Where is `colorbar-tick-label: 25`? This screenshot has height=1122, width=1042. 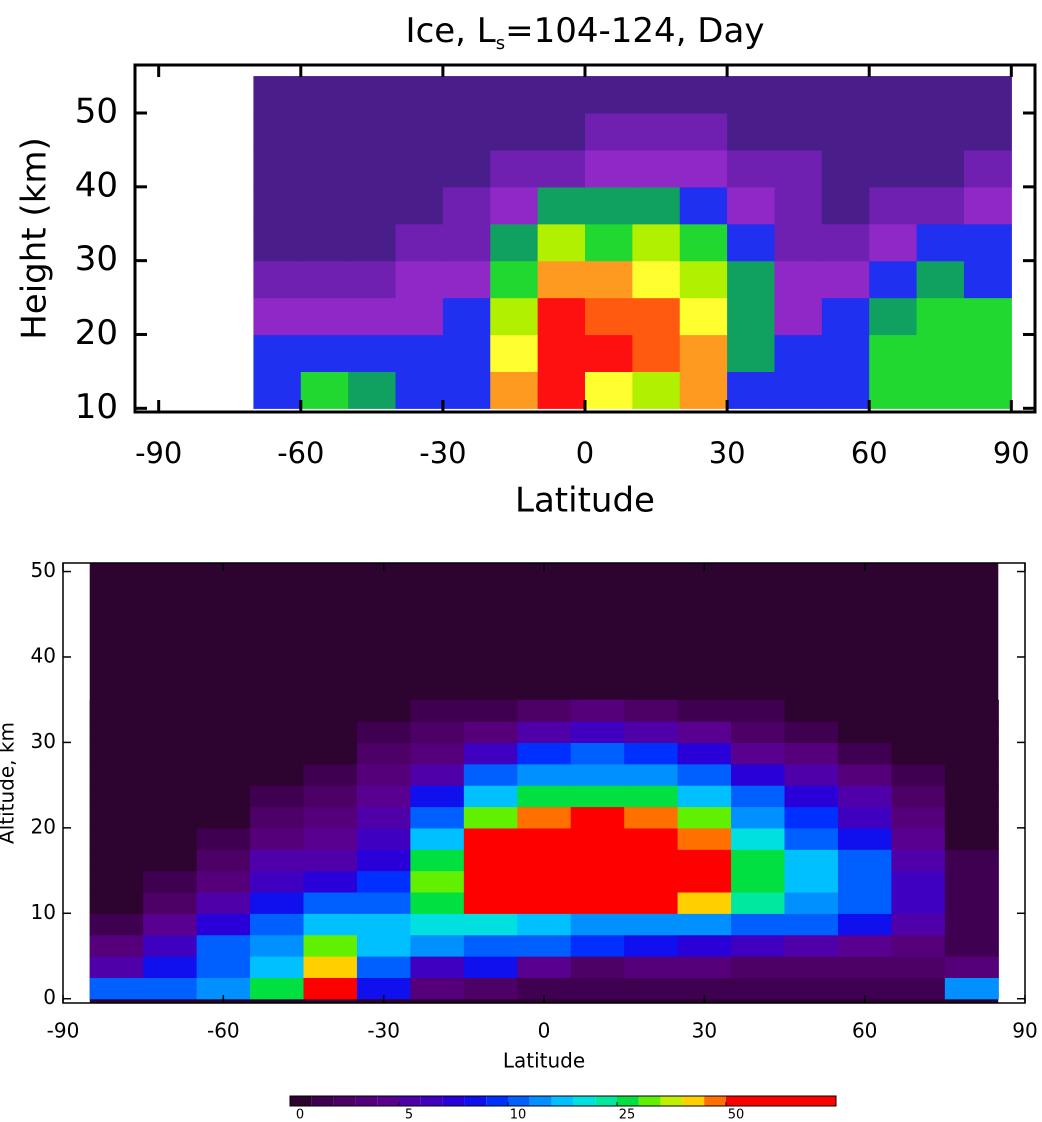 colorbar-tick-label: 25 is located at coordinates (627, 1115).